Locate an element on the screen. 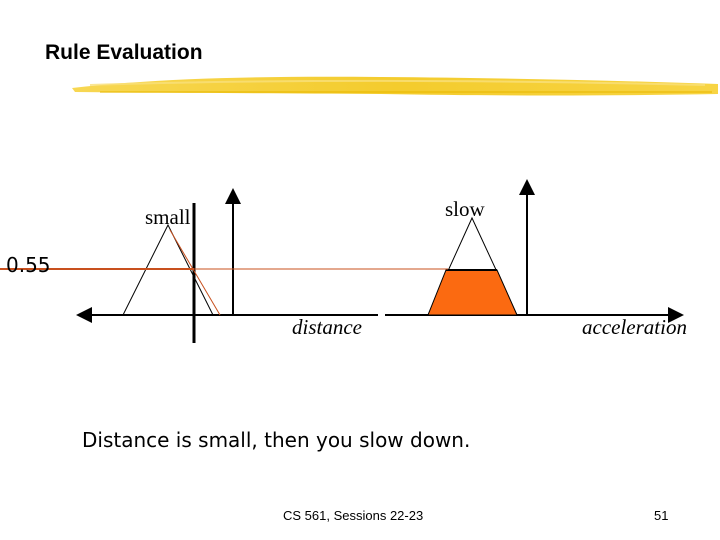 The height and width of the screenshot is (540, 720). slow-label: slow is located at coordinates (465, 209).